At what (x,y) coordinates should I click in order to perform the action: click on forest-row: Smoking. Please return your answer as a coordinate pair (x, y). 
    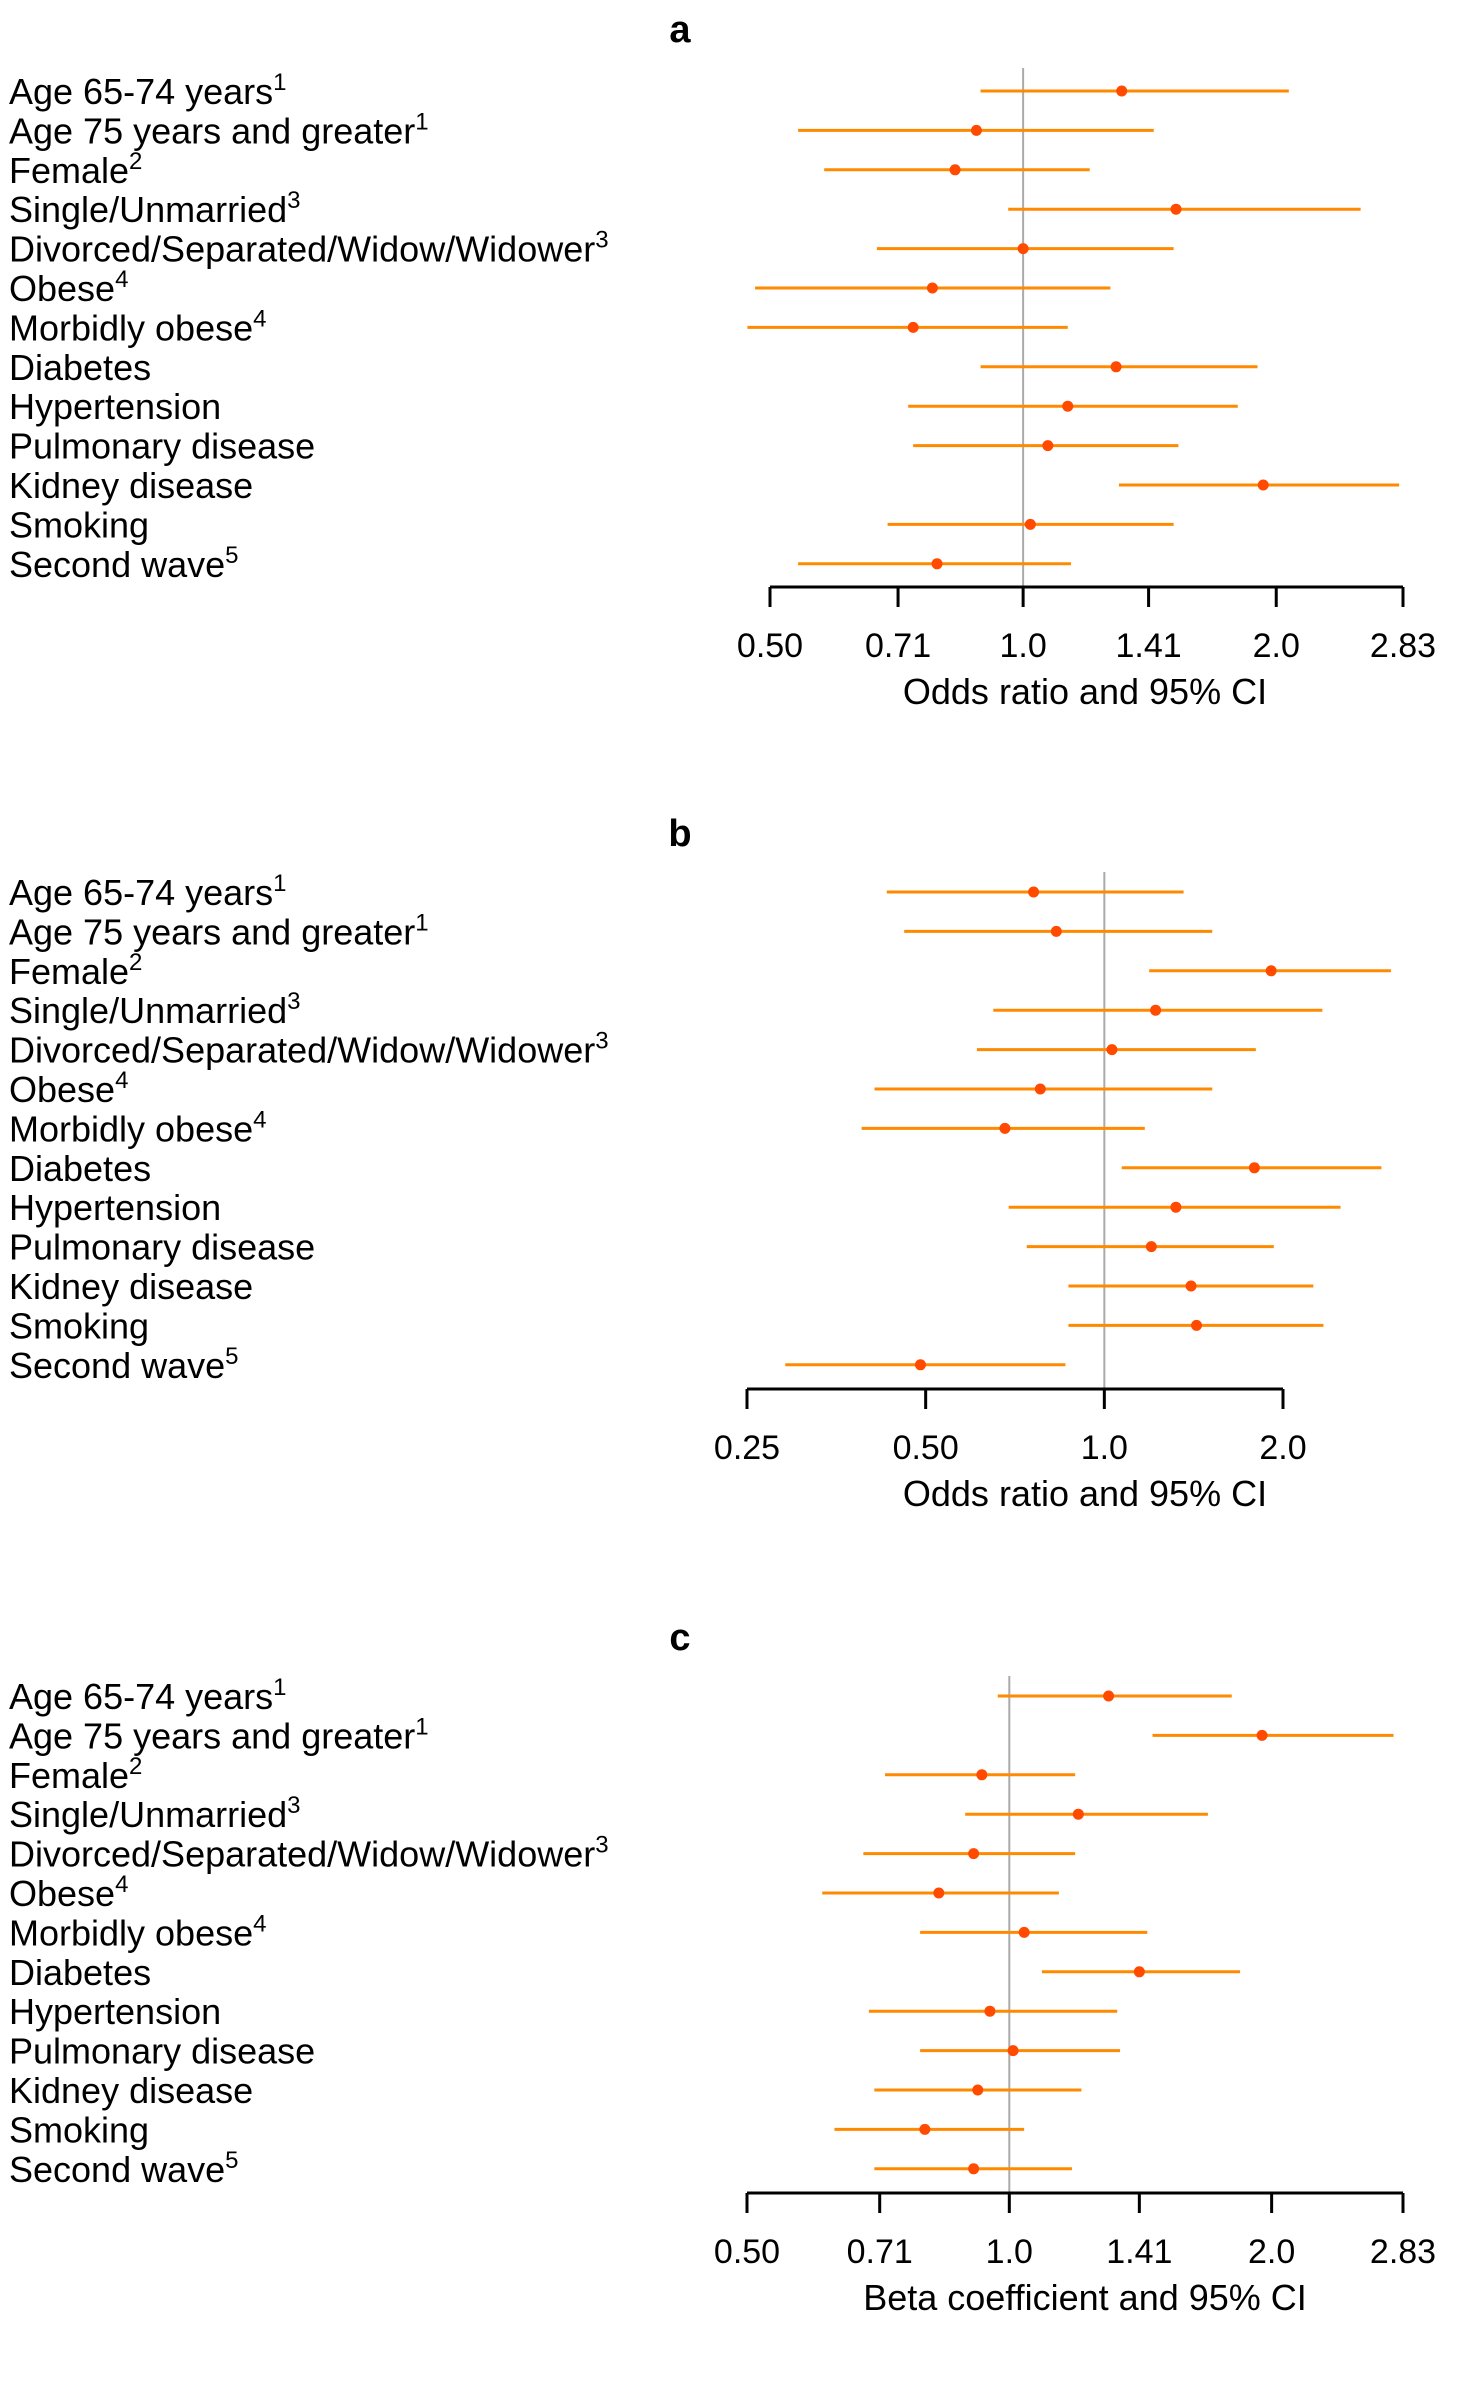
    Looking at the image, I should click on (591, 524).